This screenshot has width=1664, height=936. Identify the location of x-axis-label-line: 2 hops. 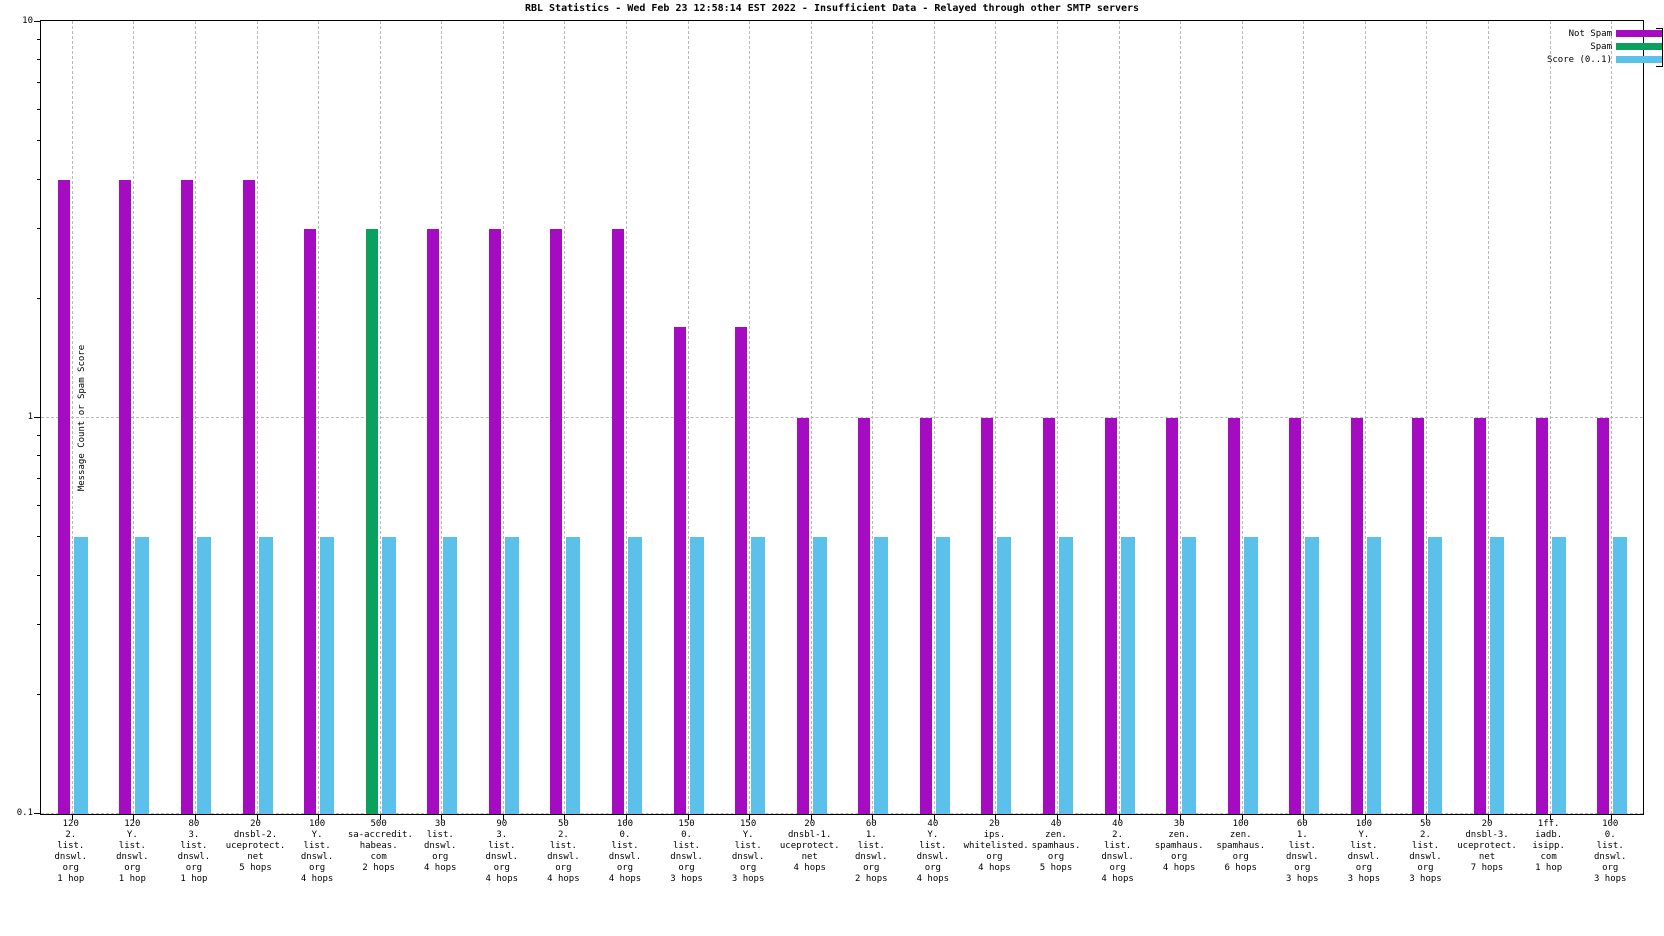
(378, 868).